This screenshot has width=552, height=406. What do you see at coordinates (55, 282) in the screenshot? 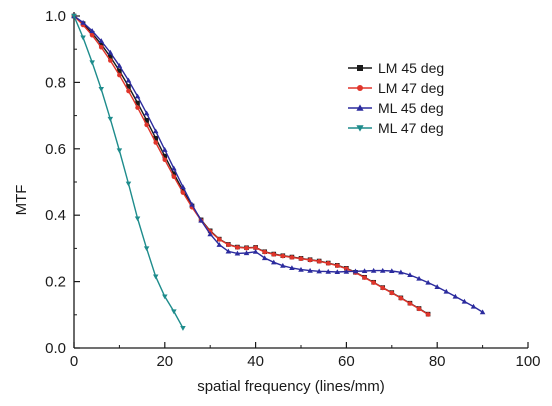
I see `y-tick-label: 0.2` at bounding box center [55, 282].